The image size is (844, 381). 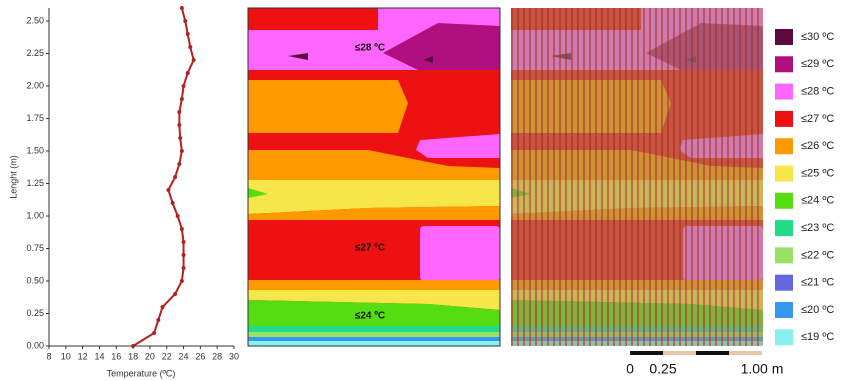 What do you see at coordinates (83, 356) in the screenshot?
I see `x-tick-label: 12` at bounding box center [83, 356].